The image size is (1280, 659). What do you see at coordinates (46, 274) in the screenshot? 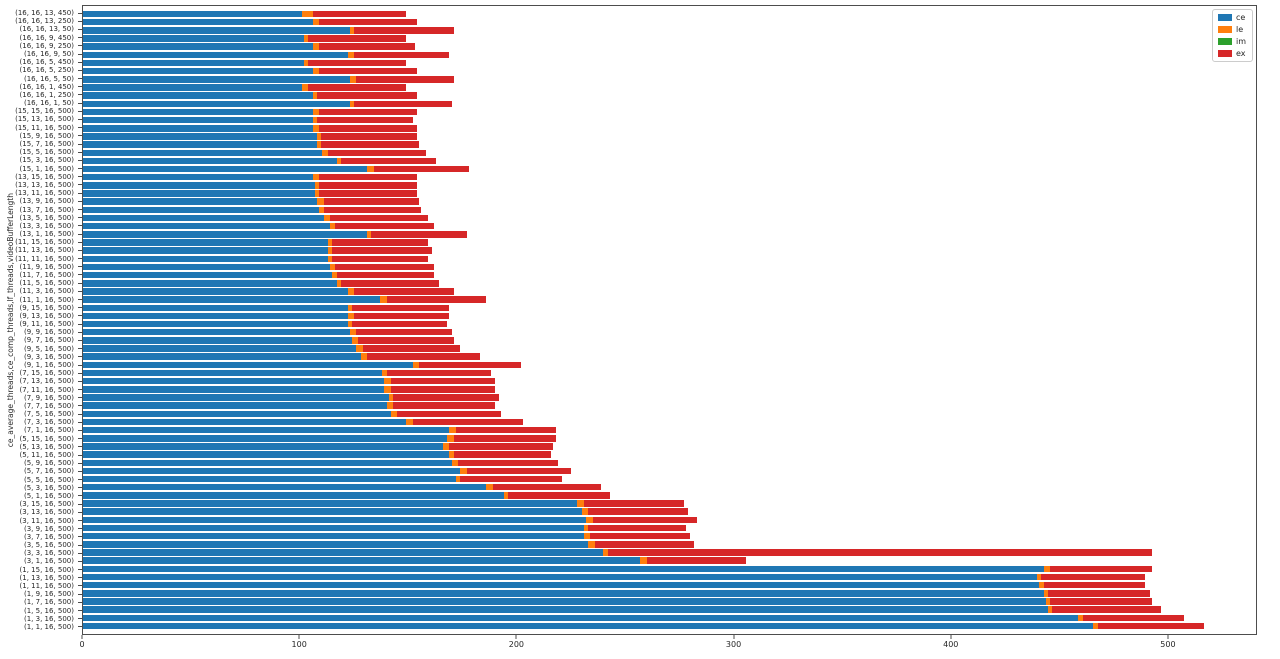
I see `y-tick-label: (11, 7, 16, 500)` at bounding box center [46, 274].